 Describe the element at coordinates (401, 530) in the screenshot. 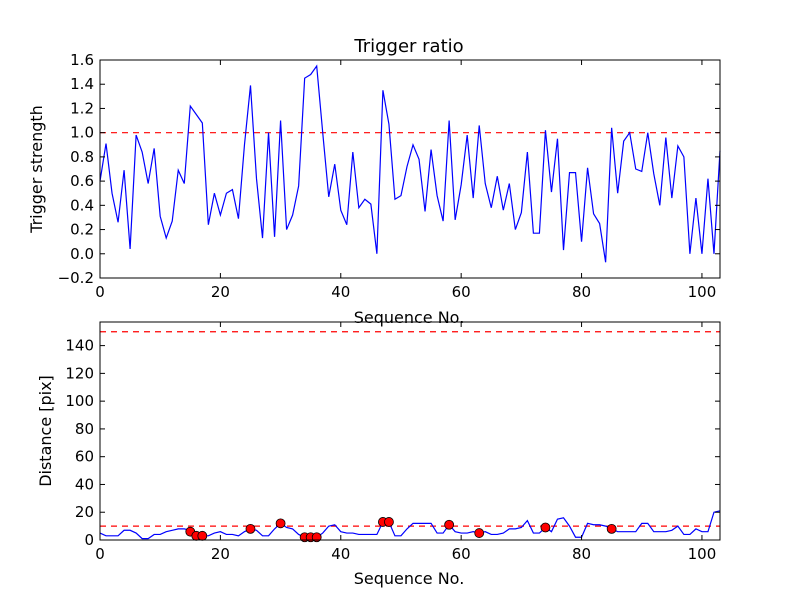

I see `distance-markers` at that location.